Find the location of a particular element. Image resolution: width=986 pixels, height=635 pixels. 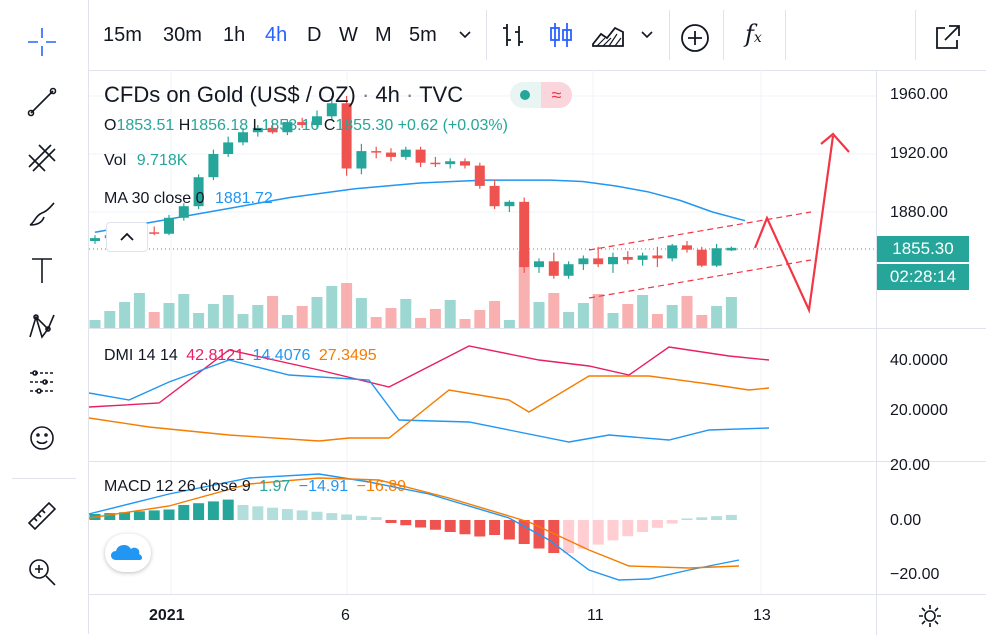

ma-value: 1881.72 is located at coordinates (243, 198).